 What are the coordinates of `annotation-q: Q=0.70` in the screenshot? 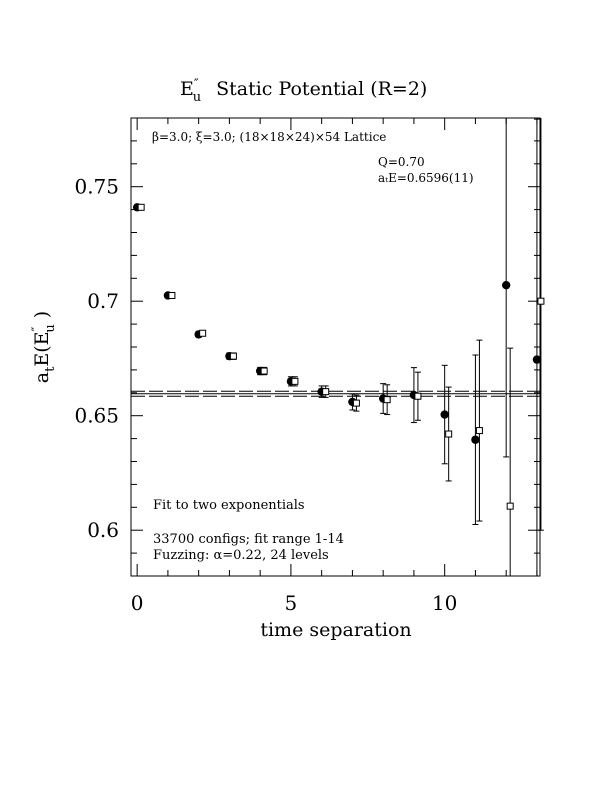 It's located at (401, 162).